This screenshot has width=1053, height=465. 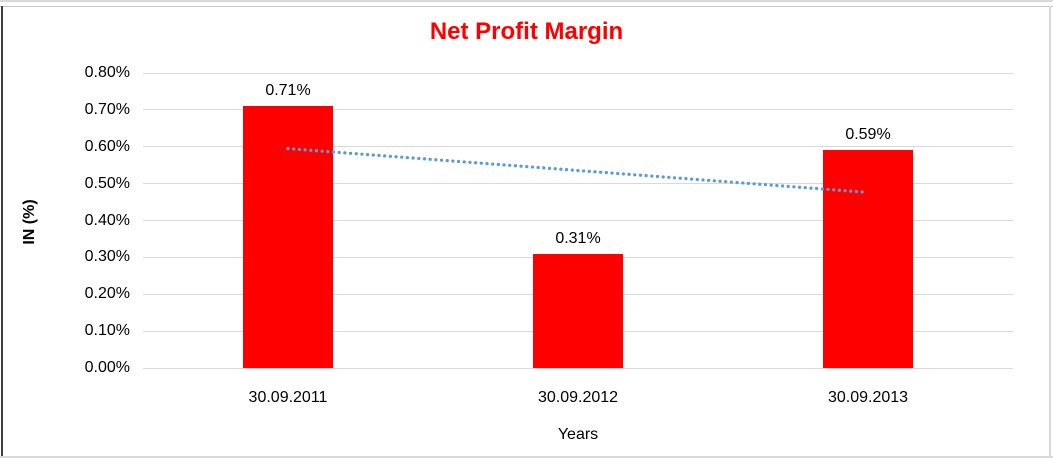 What do you see at coordinates (288, 397) in the screenshot?
I see `x-tick-label: 30.09.2011` at bounding box center [288, 397].